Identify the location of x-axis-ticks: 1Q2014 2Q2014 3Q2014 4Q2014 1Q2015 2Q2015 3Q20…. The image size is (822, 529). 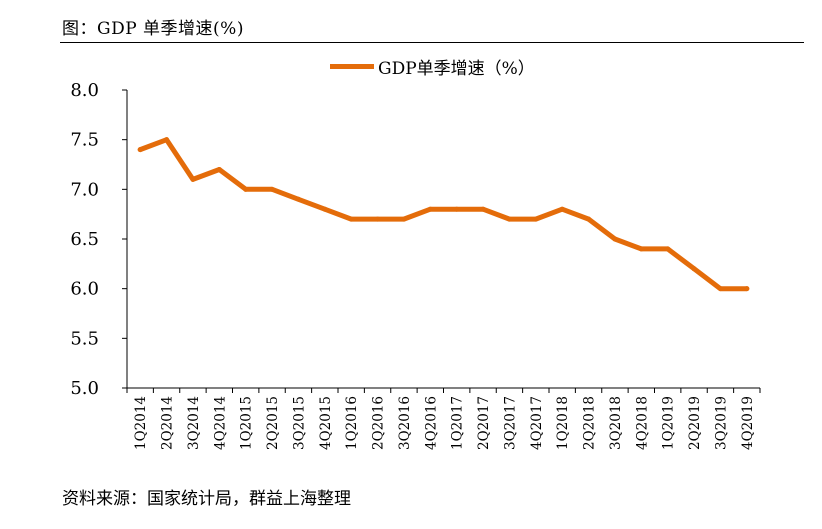
(443, 419).